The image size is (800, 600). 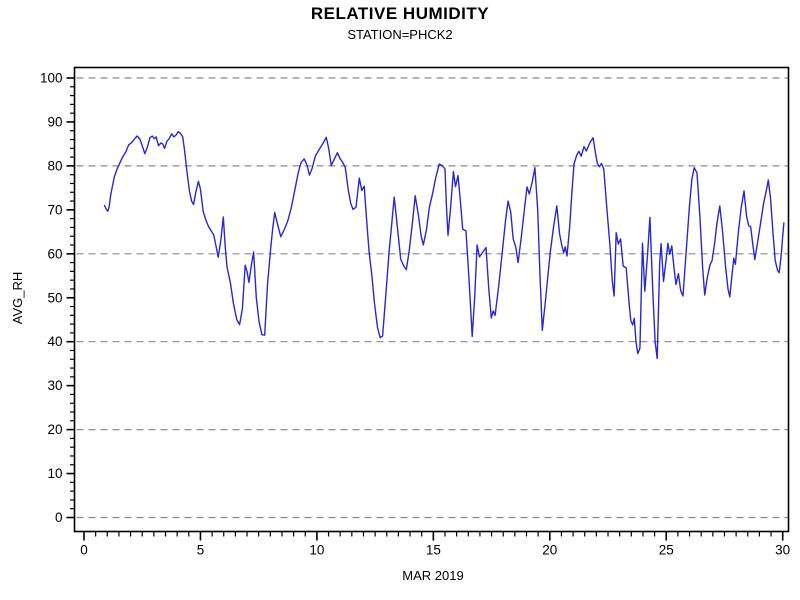 What do you see at coordinates (54, 429) in the screenshot?
I see `y-tick-label: 20` at bounding box center [54, 429].